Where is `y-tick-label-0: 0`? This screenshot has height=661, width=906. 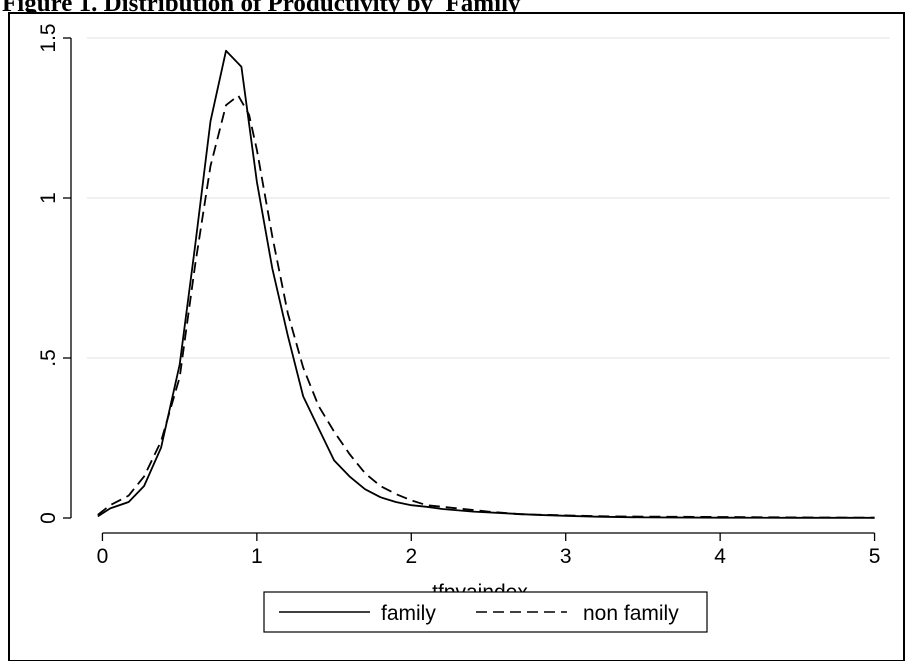 y-tick-label-0: 0 is located at coordinates (48, 518).